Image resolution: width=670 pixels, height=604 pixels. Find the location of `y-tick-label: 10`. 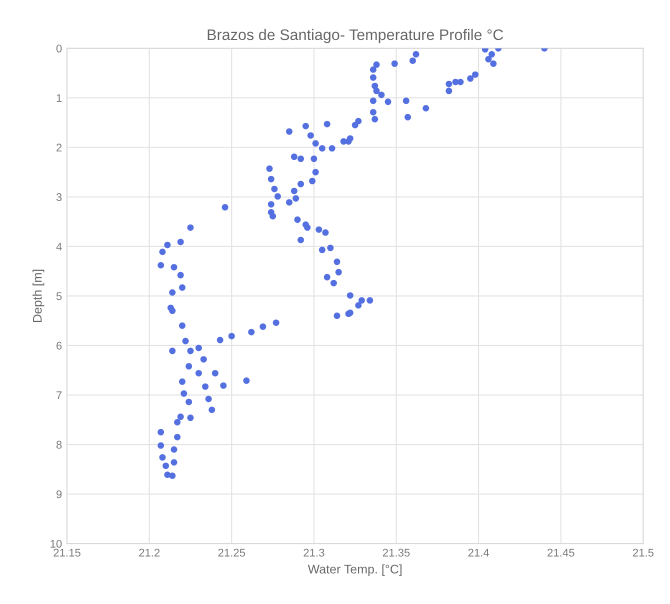

y-tick-label: 10 is located at coordinates (56, 544).